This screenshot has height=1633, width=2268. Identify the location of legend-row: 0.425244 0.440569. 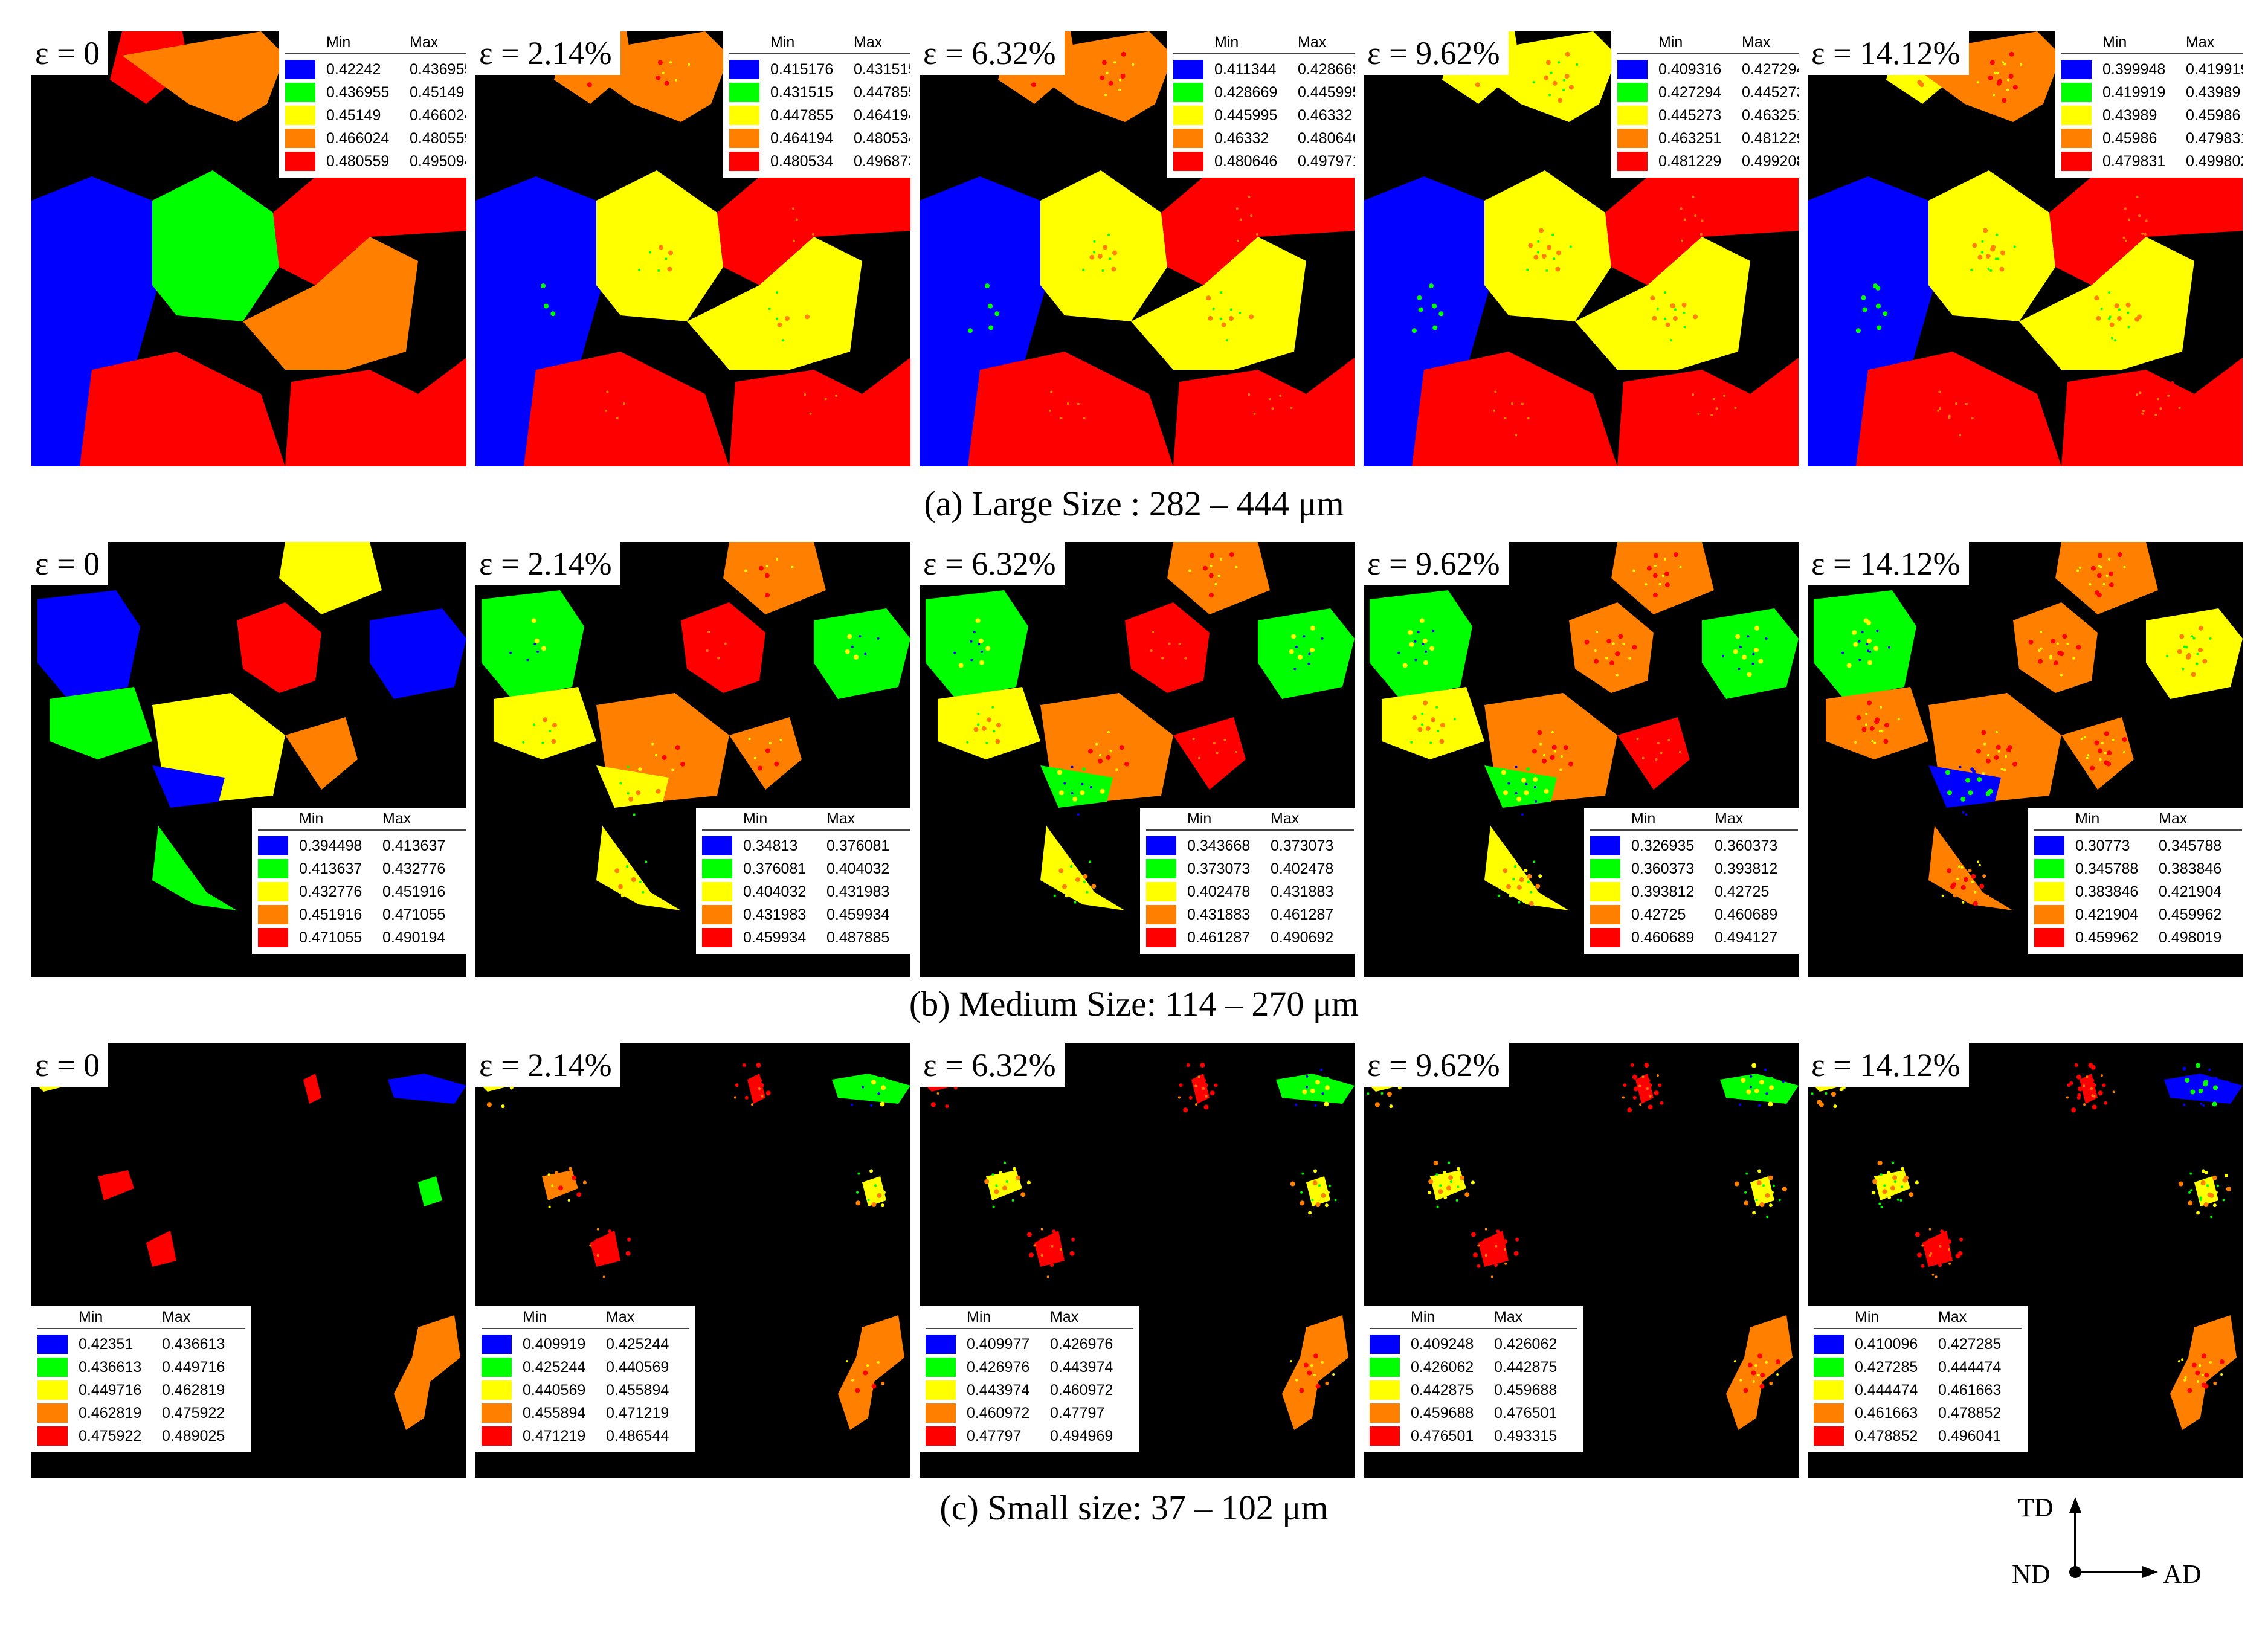
(585, 1367).